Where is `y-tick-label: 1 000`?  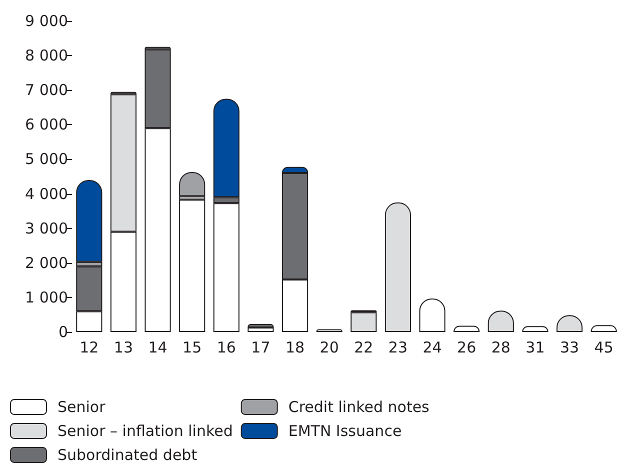 y-tick-label: 1 000 is located at coordinates (46, 297).